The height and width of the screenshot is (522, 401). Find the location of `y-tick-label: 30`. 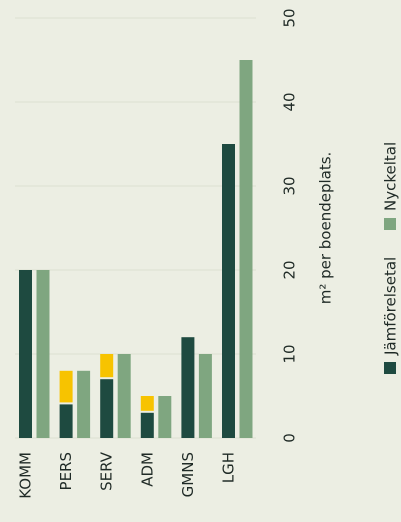

y-tick-label: 30 is located at coordinates (290, 185).